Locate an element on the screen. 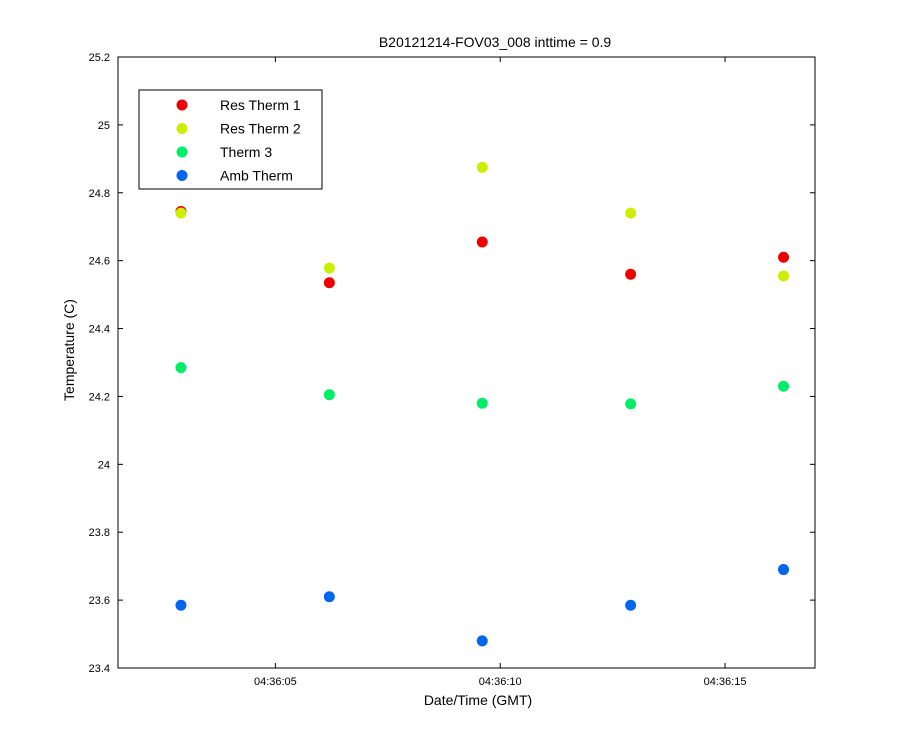 This screenshot has height=750, width=900. legend-box is located at coordinates (230, 139).